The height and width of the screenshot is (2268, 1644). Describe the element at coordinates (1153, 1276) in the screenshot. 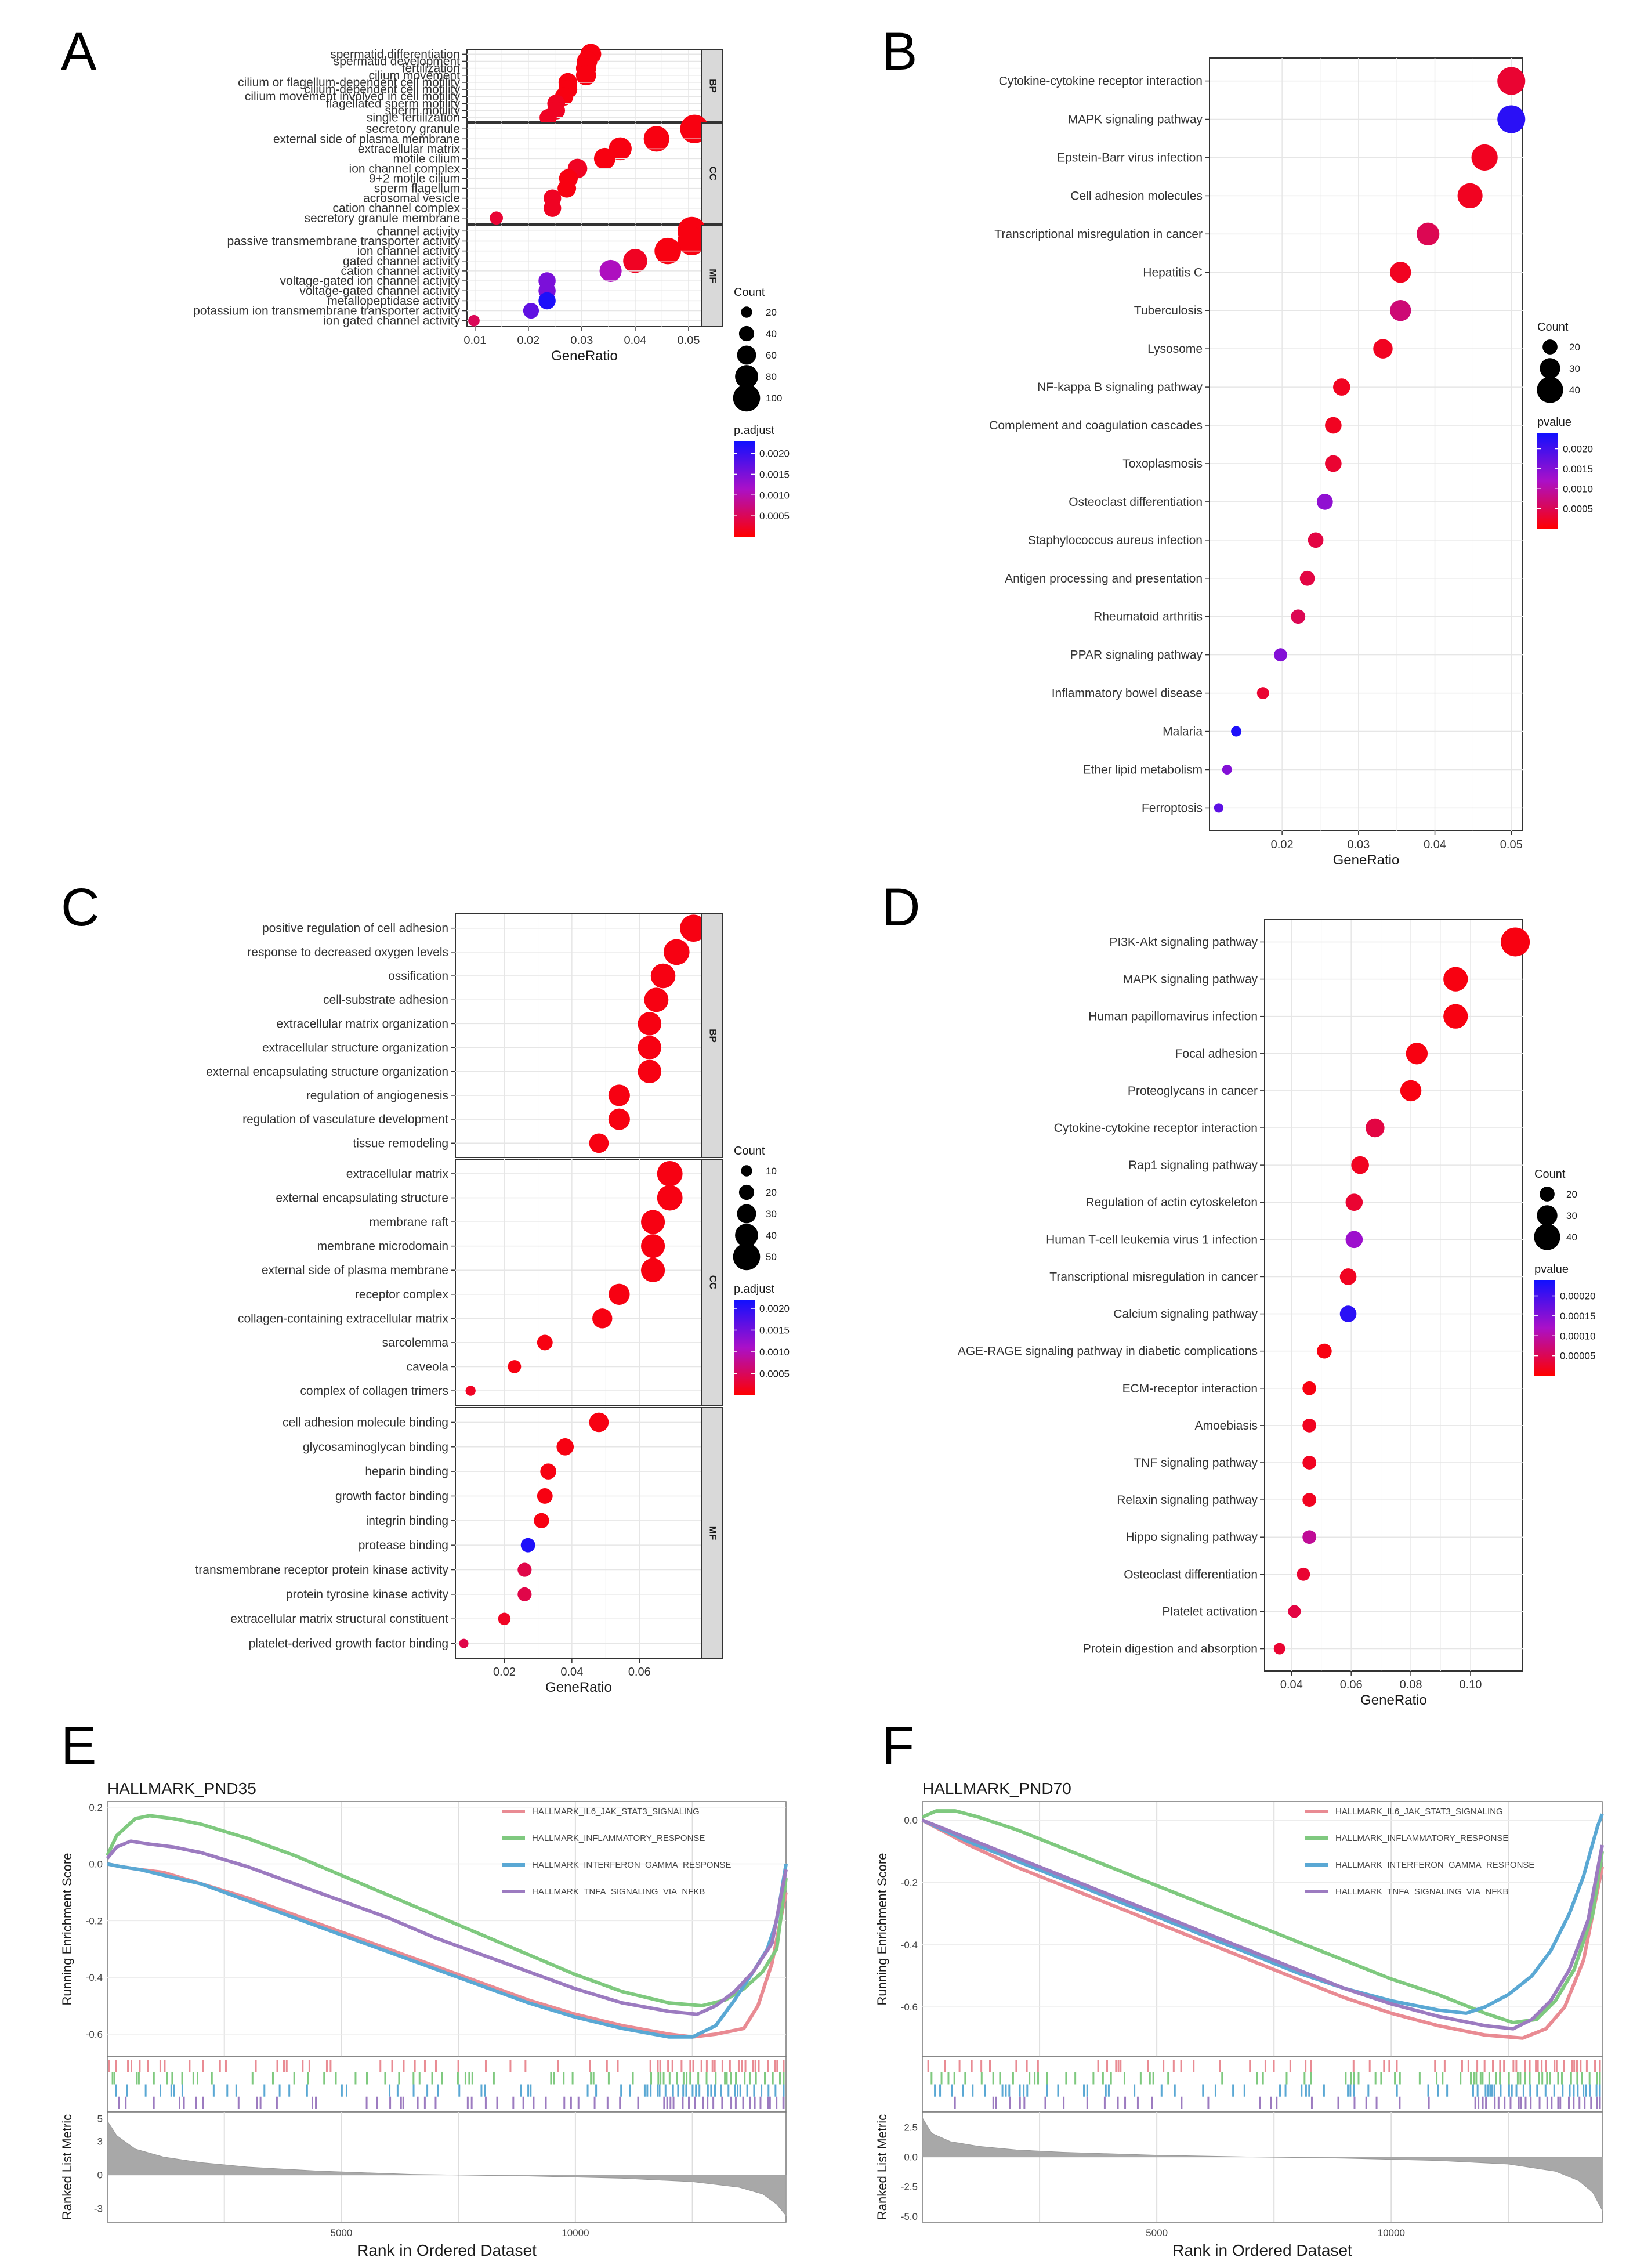

I see `term-label: Transcriptional misregulation in cancer` at that location.